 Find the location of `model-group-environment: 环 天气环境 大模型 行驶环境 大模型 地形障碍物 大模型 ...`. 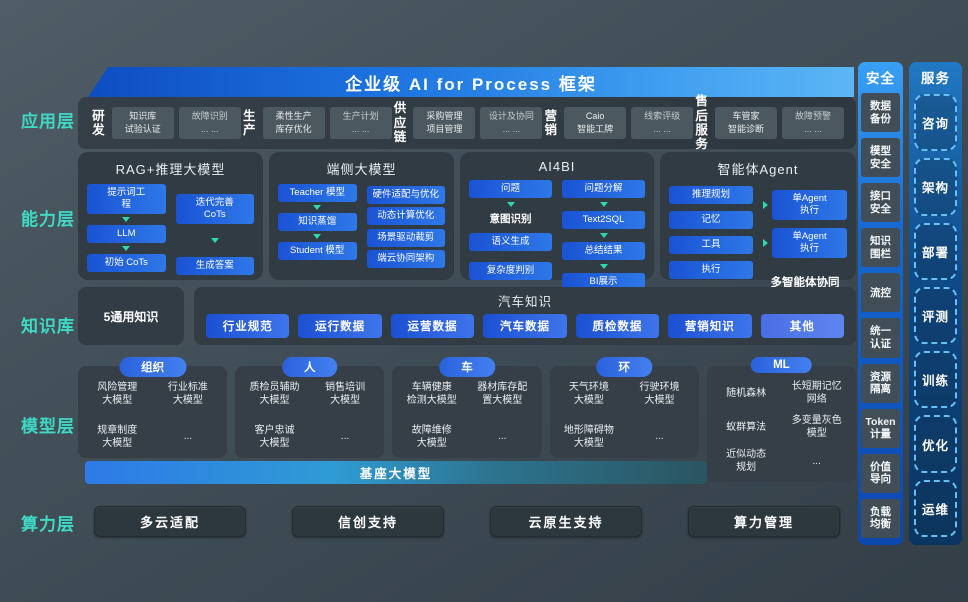

model-group-environment: 环 天气环境 大模型 行驶环境 大模型 地形障碍物 大模型 ... is located at coordinates (624, 407).